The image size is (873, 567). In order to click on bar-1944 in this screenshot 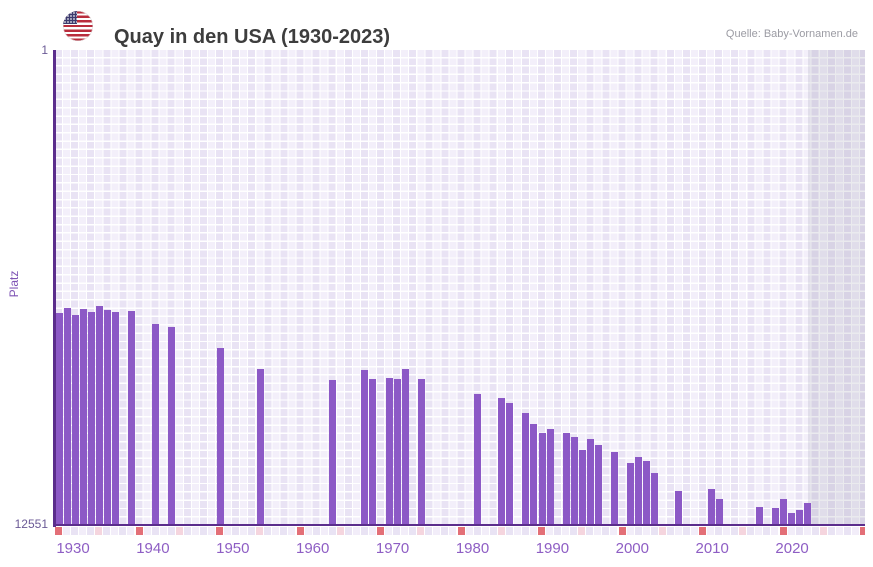, I will do `click(172, 426)`.